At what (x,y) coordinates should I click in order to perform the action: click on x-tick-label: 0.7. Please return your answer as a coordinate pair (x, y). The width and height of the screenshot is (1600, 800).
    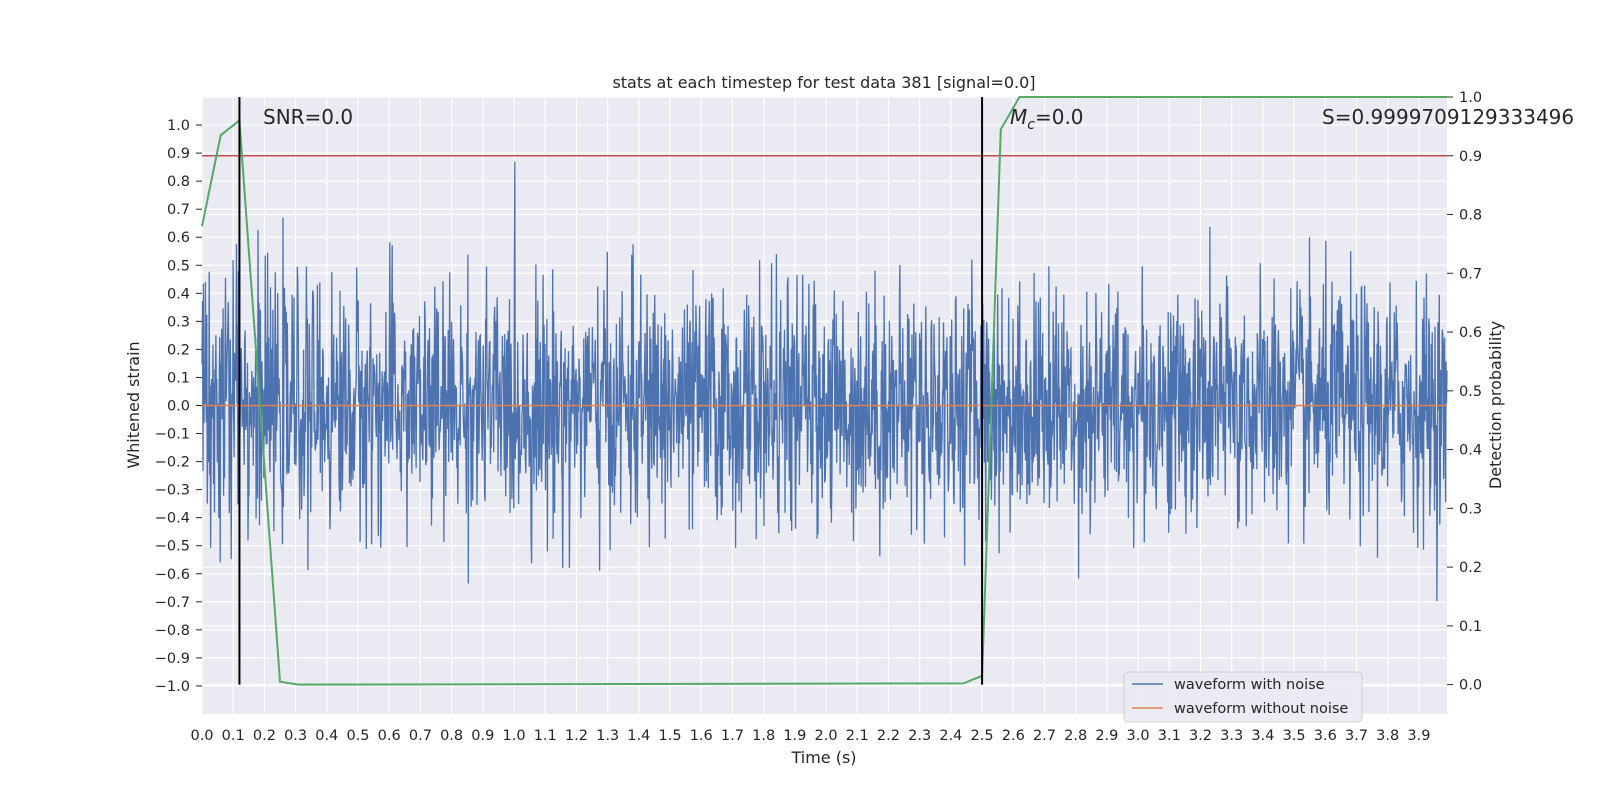
    Looking at the image, I should click on (420, 736).